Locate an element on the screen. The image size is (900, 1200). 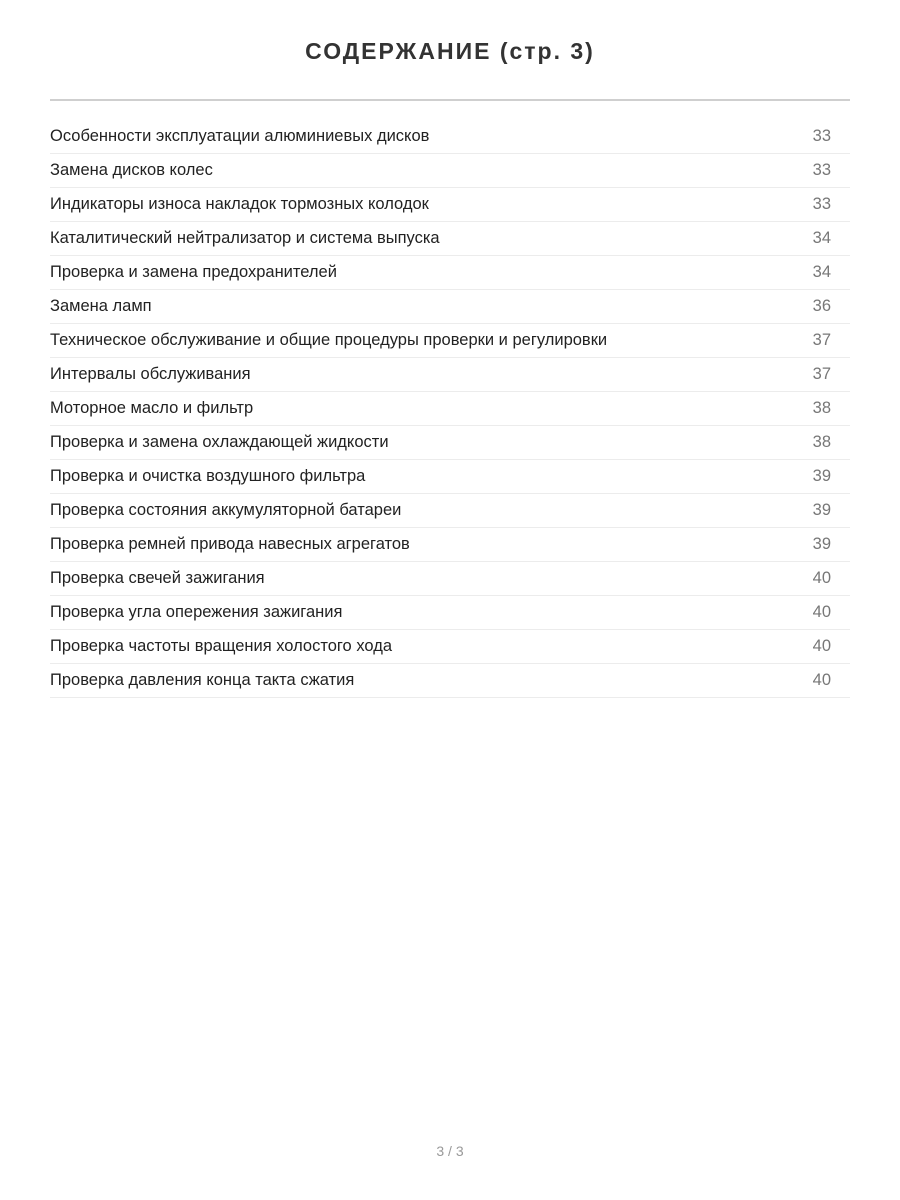
toc-entry: Проверка давления конца такта сжатия 40 is located at coordinates (450, 681).